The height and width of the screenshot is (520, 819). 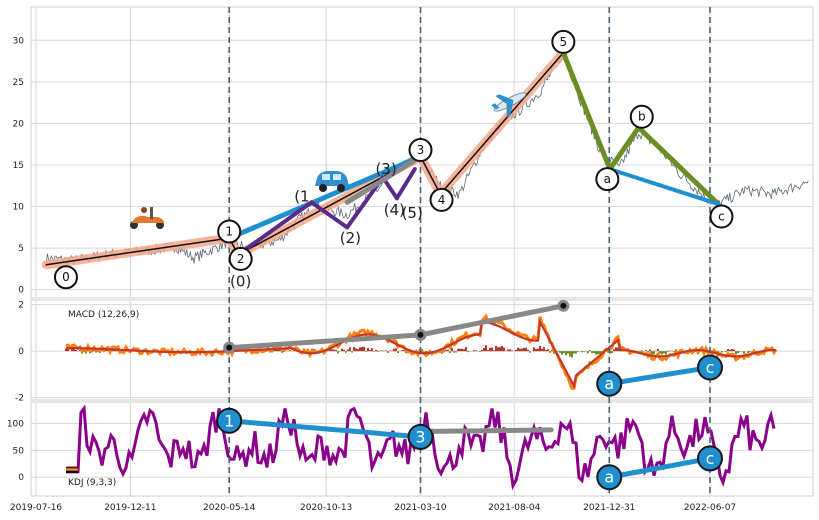 I want to click on wave-circle-label: 2, so click(x=241, y=259).